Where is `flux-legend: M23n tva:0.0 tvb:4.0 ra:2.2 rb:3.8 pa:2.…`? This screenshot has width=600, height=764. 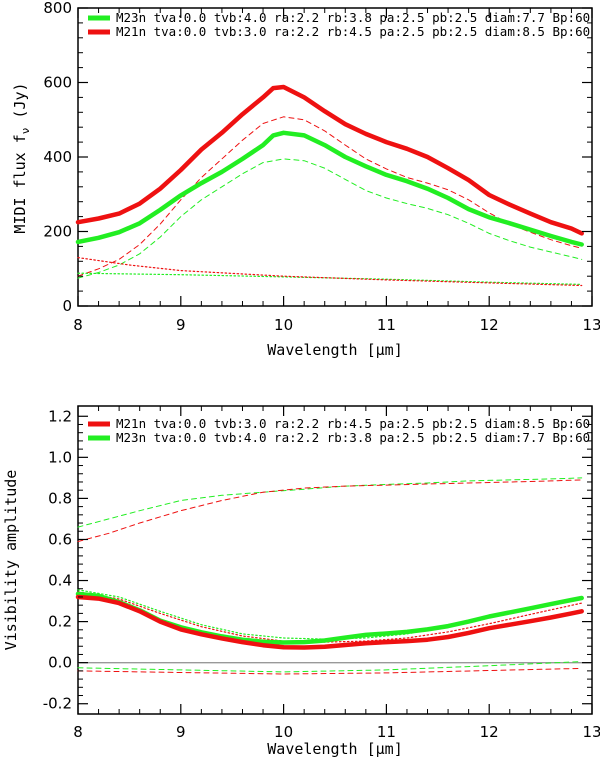 flux-legend: M23n tva:0.0 tvb:4.0 ra:2.2 rb:3.8 pa:2.… is located at coordinates (339, 24).